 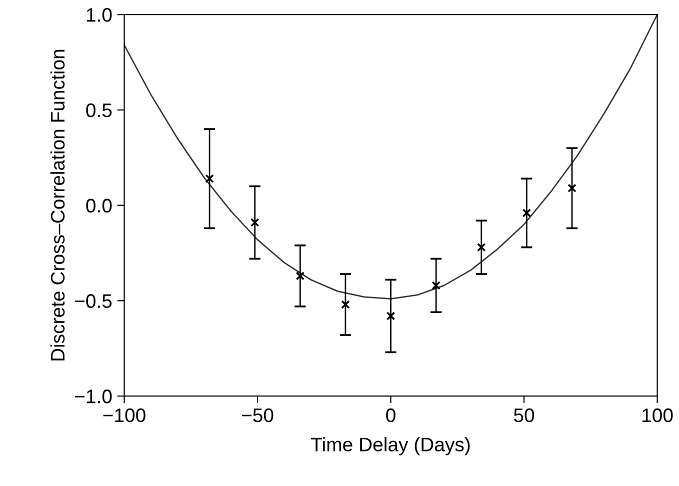 I want to click on x-tick-label: −100, so click(x=124, y=415).